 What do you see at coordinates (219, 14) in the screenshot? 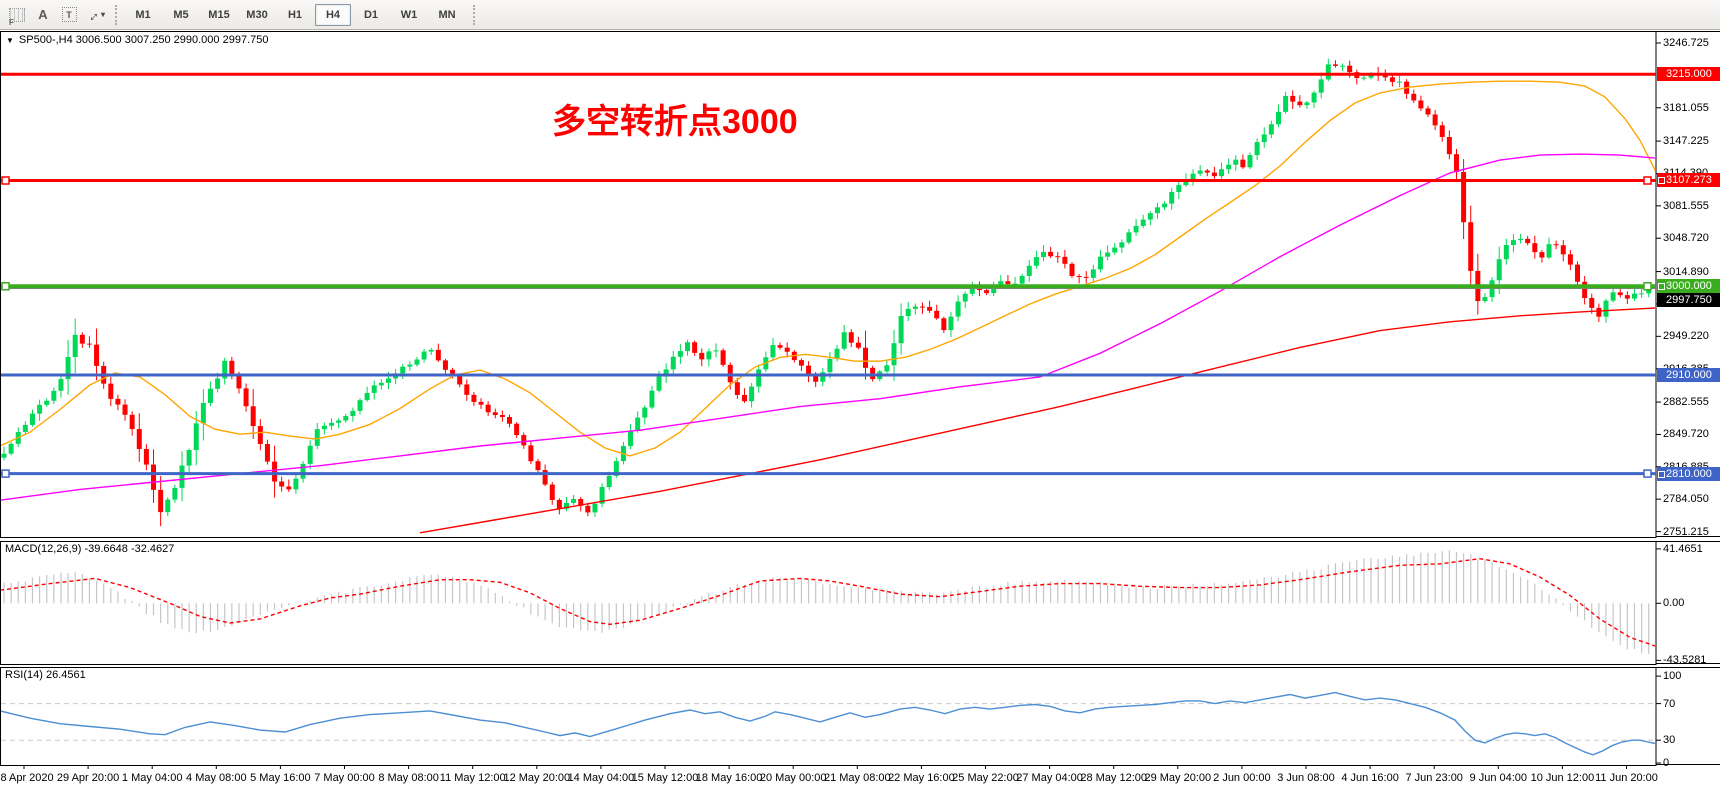
I see `timeframe-button-m15: M15` at bounding box center [219, 14].